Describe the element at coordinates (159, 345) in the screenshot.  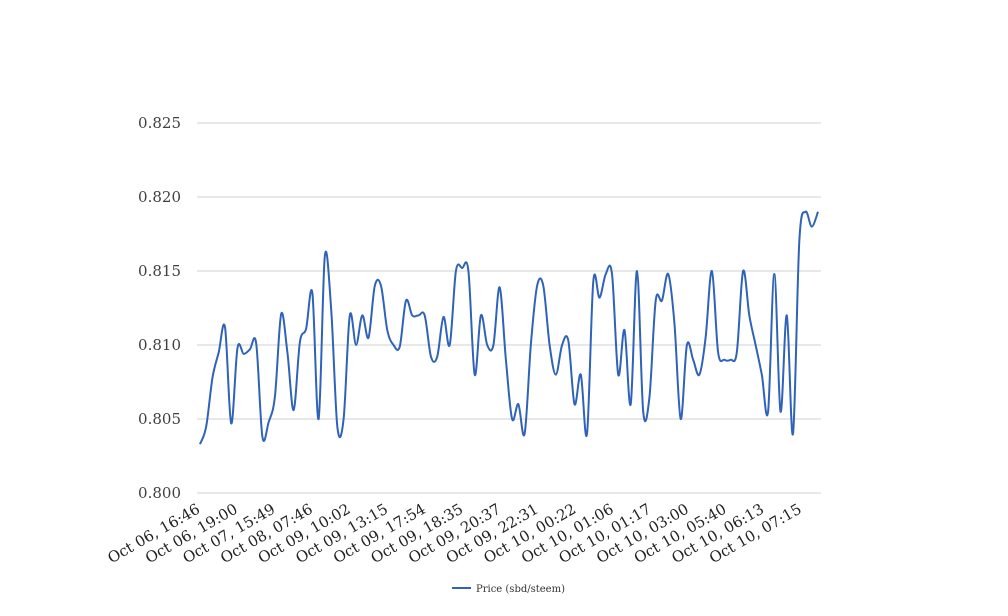
I see `y-tick-label: 0.810` at that location.